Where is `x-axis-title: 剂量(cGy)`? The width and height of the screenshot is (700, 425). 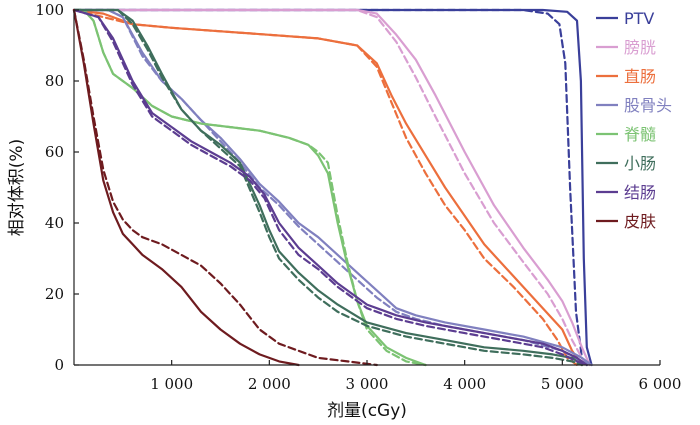
x-axis-title: 剂量(cGy) is located at coordinates (367, 411).